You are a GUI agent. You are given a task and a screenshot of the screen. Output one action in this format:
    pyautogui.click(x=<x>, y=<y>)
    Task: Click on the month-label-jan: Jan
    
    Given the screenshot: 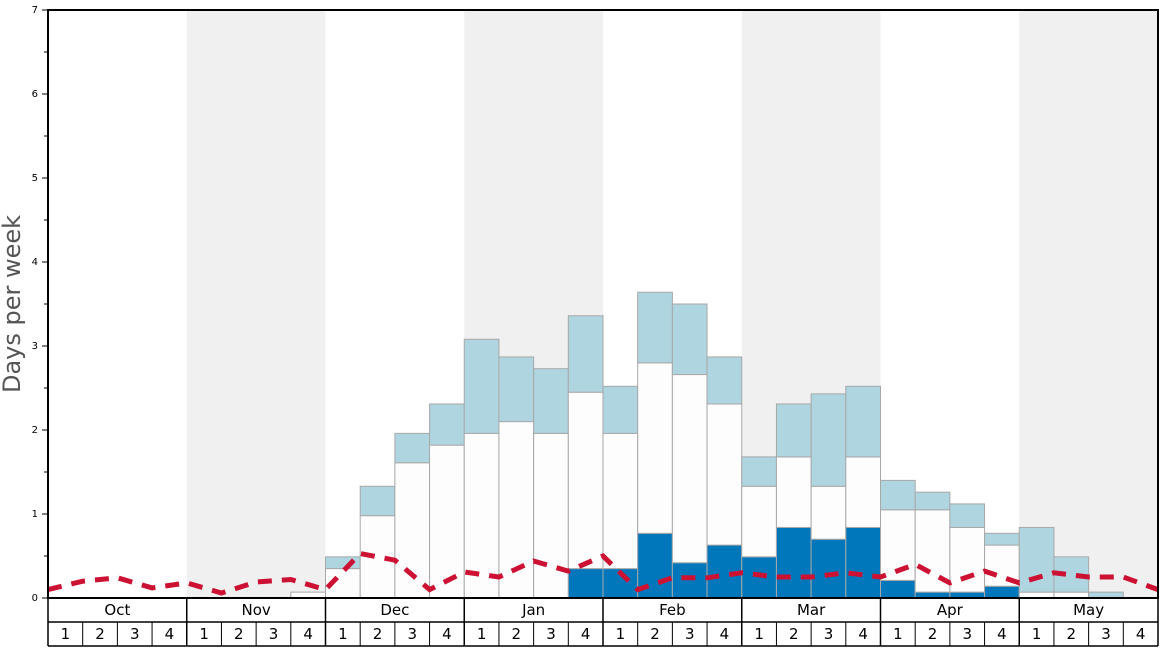 What is the action you would take?
    pyautogui.click(x=533, y=610)
    